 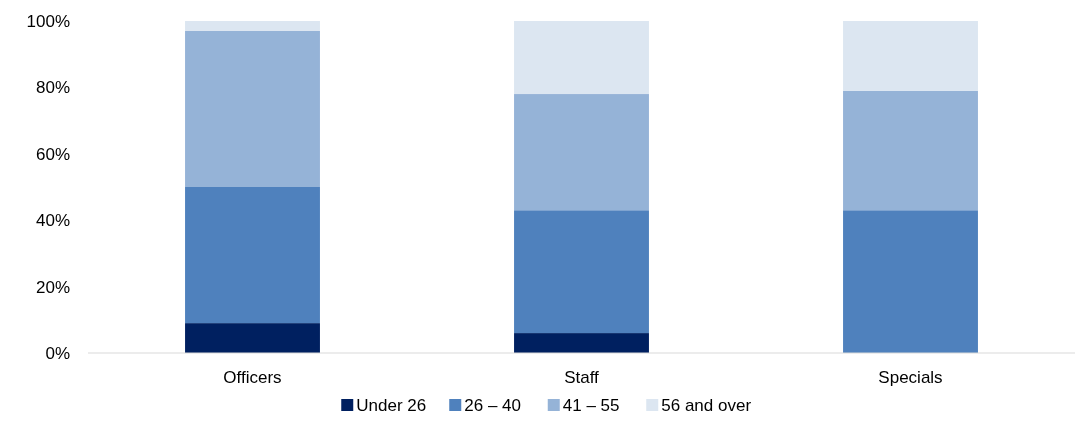 What do you see at coordinates (52, 221) in the screenshot?
I see `y-tick-label: 40%` at bounding box center [52, 221].